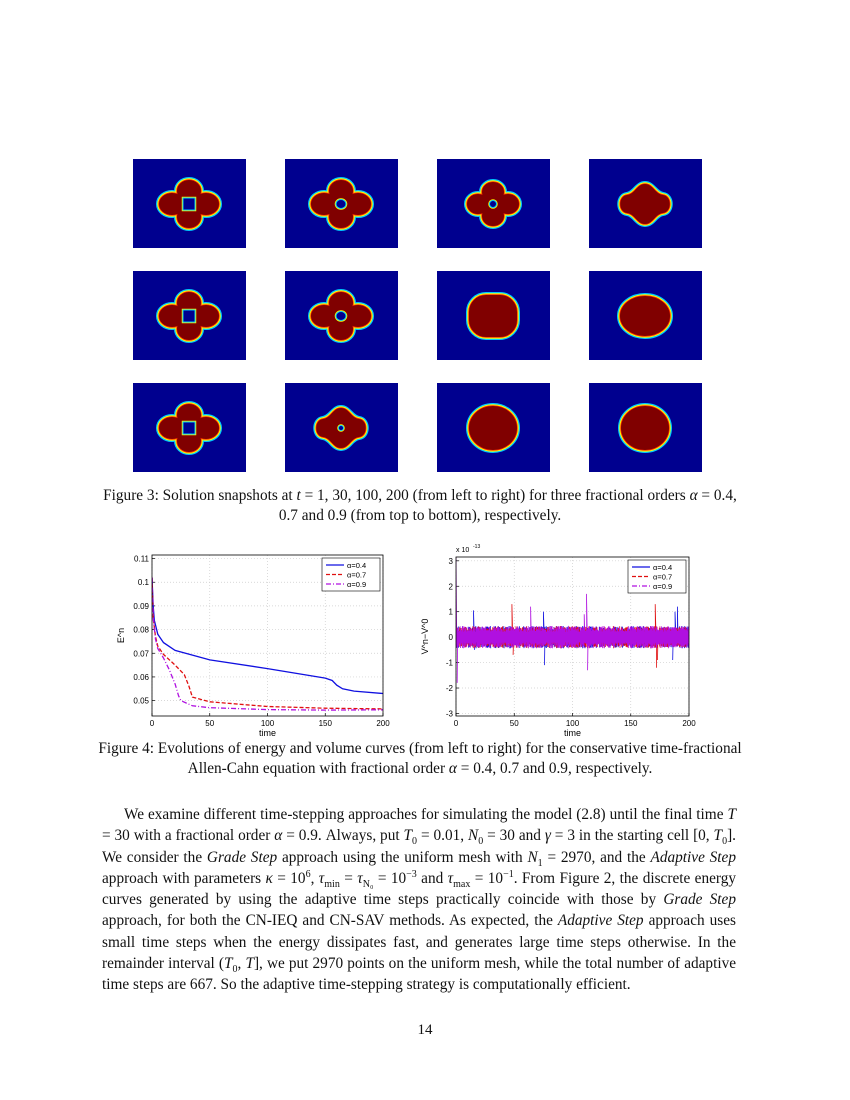 The width and height of the screenshot is (850, 1100). I want to click on y-tick-label: 0, so click(451, 637).